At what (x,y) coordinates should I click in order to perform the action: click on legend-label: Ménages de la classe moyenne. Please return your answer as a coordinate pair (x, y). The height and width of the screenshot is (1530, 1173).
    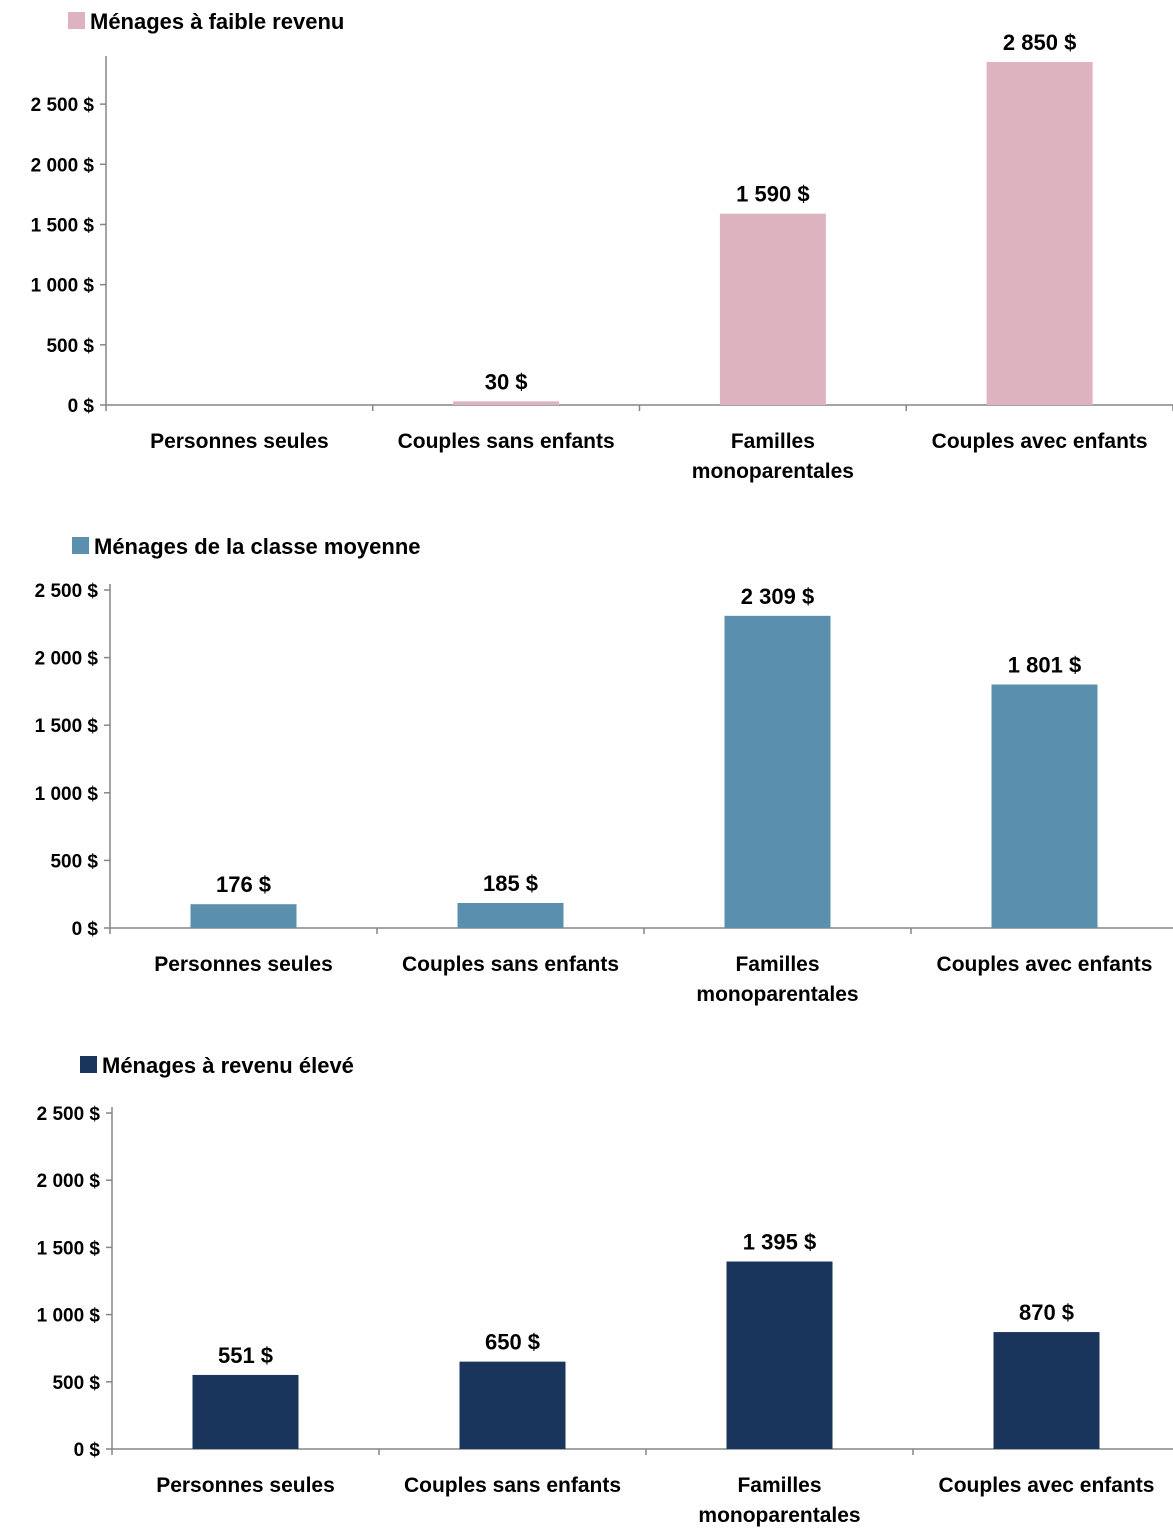
    Looking at the image, I should click on (257, 546).